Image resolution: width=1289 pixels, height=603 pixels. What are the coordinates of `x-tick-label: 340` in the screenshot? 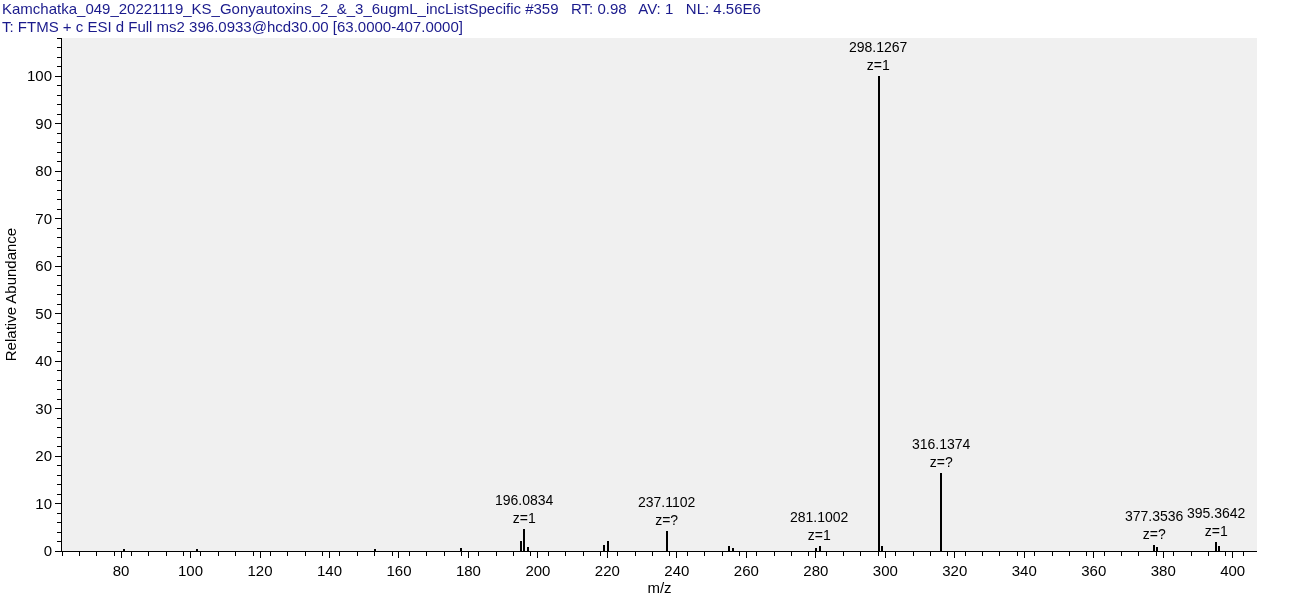 It's located at (1024, 570).